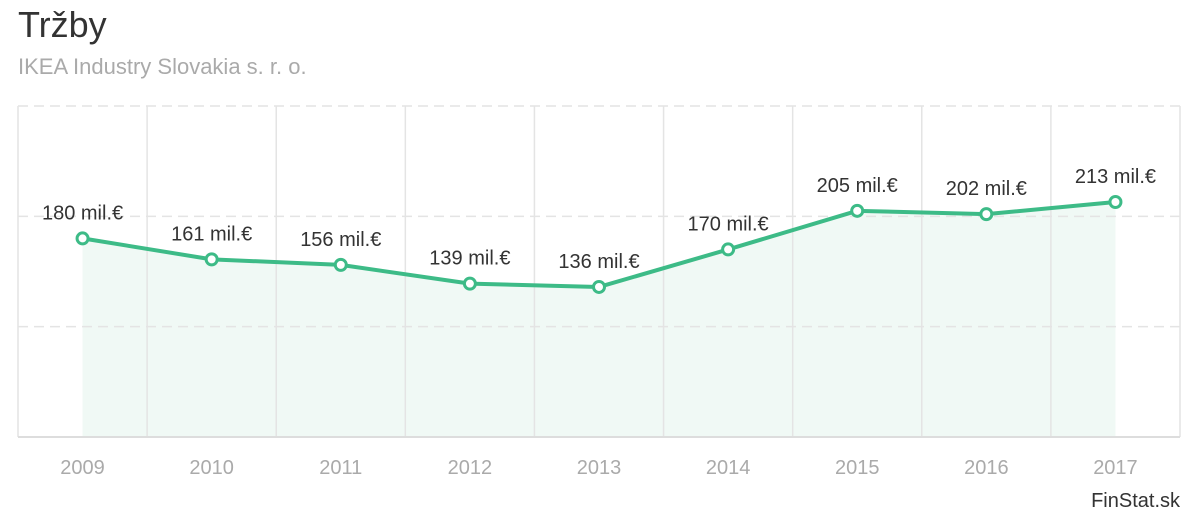  What do you see at coordinates (599, 468) in the screenshot?
I see `x-tick-label: 2013` at bounding box center [599, 468].